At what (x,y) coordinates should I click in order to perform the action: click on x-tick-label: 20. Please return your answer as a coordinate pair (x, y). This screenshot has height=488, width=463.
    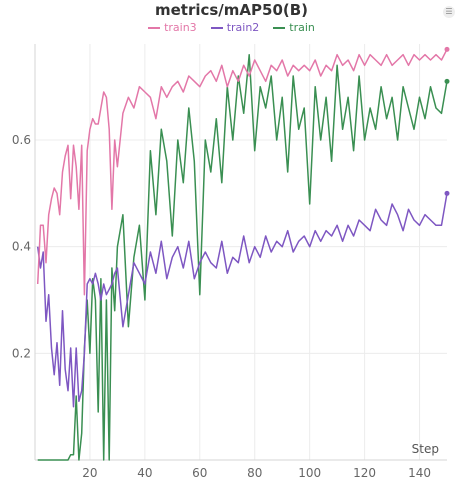
    Looking at the image, I should click on (89, 473).